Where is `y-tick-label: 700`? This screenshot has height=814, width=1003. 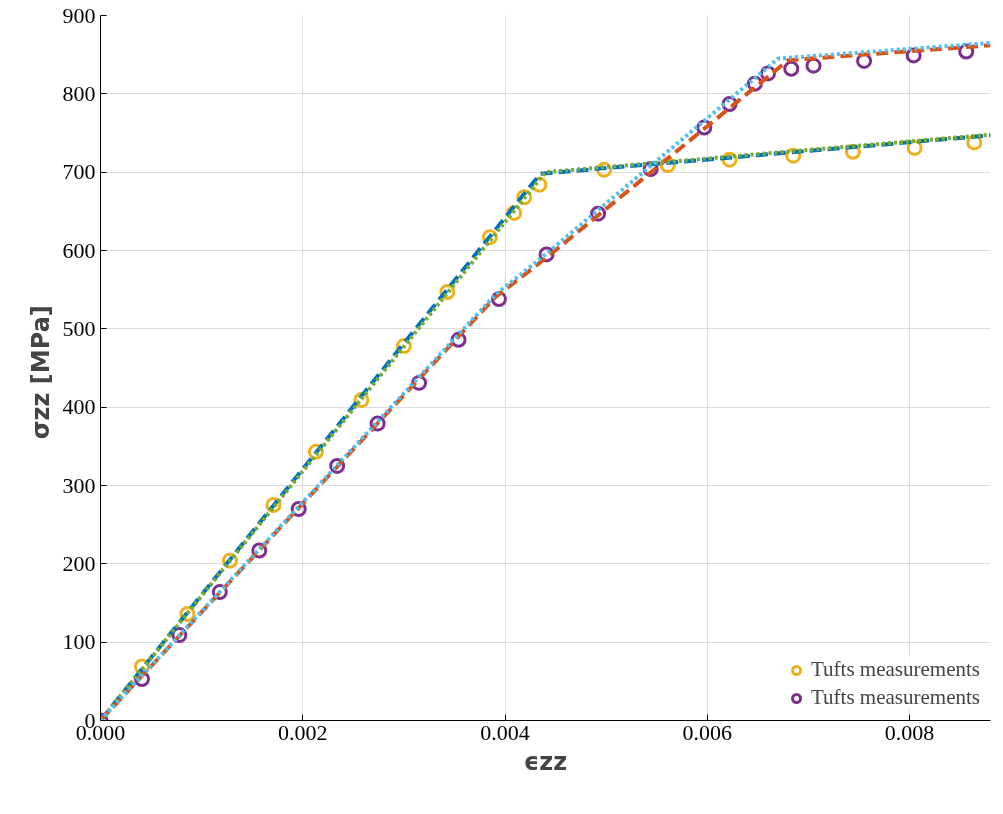 y-tick-label: 700 is located at coordinates (79, 172).